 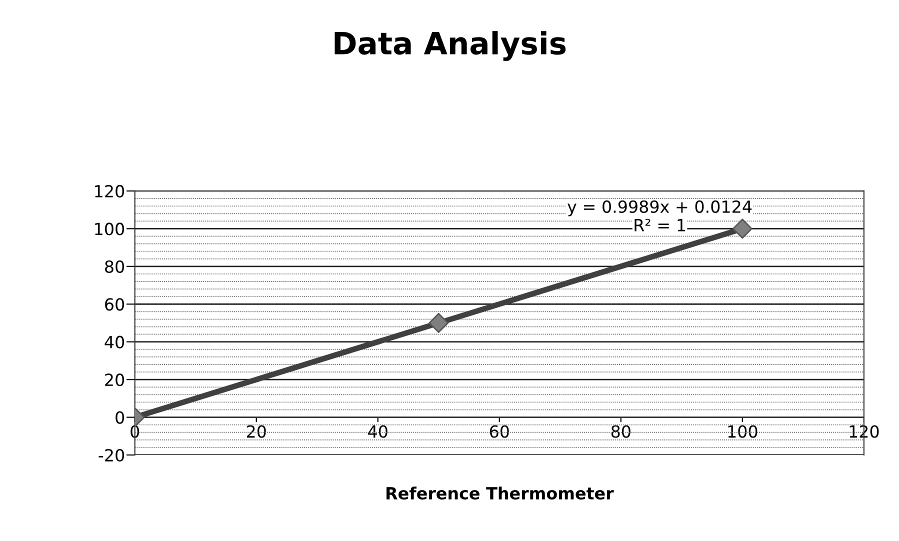 What do you see at coordinates (256, 431) in the screenshot?
I see `x-tick-label: 20` at bounding box center [256, 431].